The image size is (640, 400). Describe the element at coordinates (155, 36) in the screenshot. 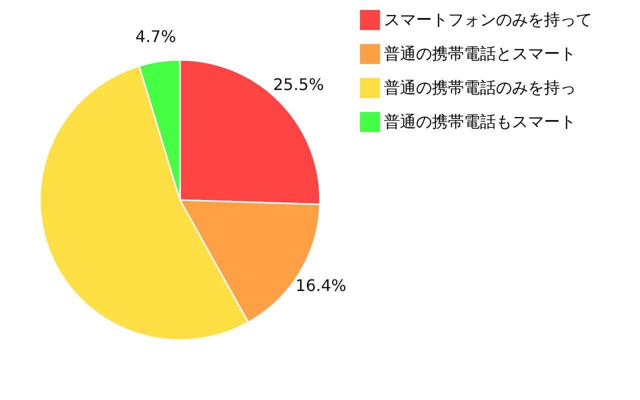

I see `data-label: 4.7%` at that location.